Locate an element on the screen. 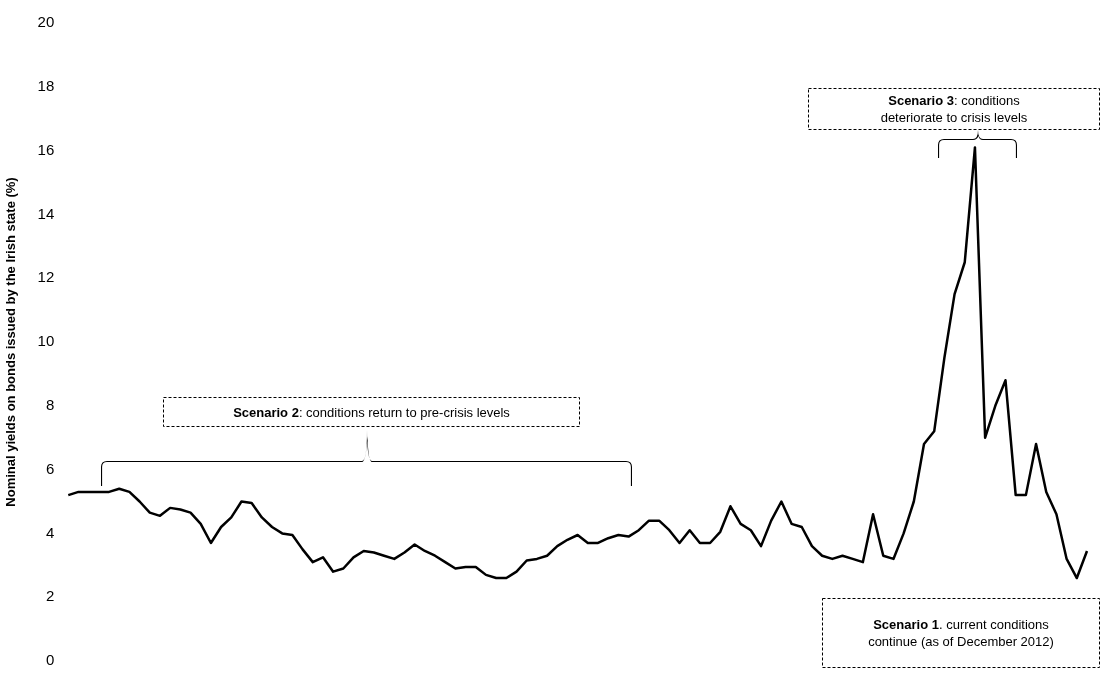 The image size is (1105, 684). y-tick-label: 2 is located at coordinates (50, 596).